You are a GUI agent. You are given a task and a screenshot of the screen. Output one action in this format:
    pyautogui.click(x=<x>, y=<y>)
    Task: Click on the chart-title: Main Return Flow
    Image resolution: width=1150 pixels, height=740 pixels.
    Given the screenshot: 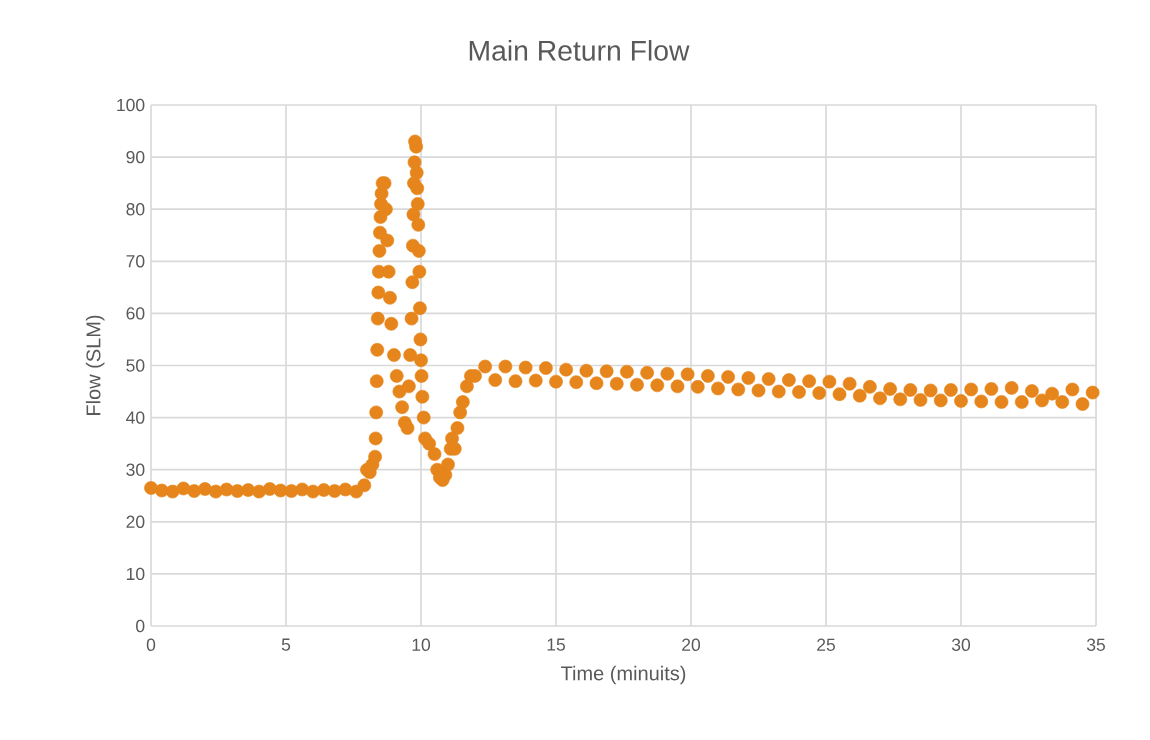 What is the action you would take?
    pyautogui.click(x=579, y=50)
    